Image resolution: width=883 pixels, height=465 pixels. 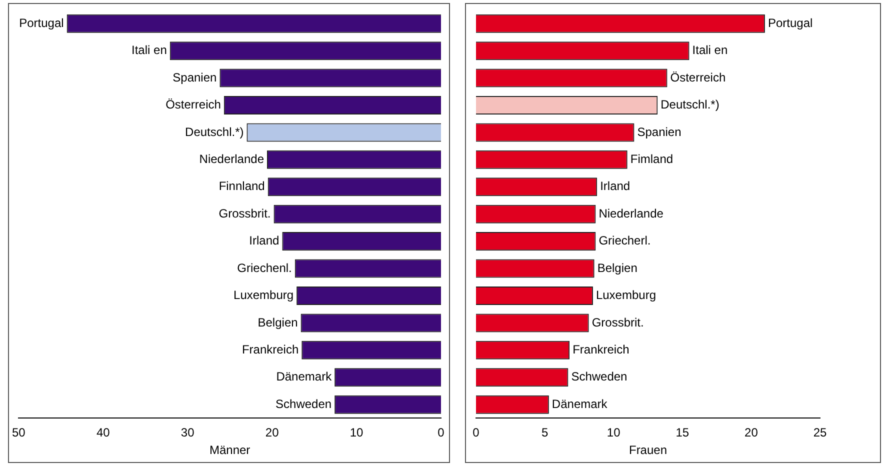 I want to click on x-tick-label: 25, so click(x=820, y=433).